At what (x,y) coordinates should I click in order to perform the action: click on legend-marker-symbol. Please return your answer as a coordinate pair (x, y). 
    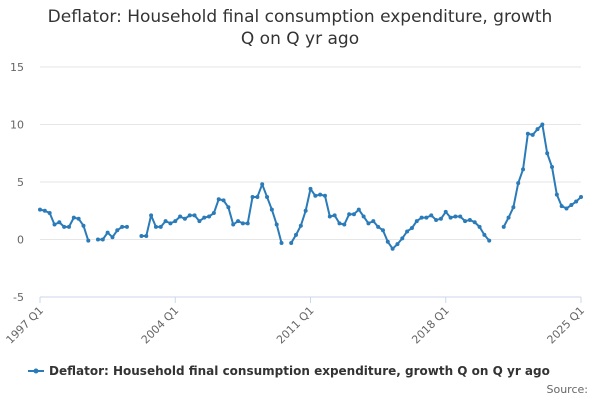
    Looking at the image, I should click on (36, 371).